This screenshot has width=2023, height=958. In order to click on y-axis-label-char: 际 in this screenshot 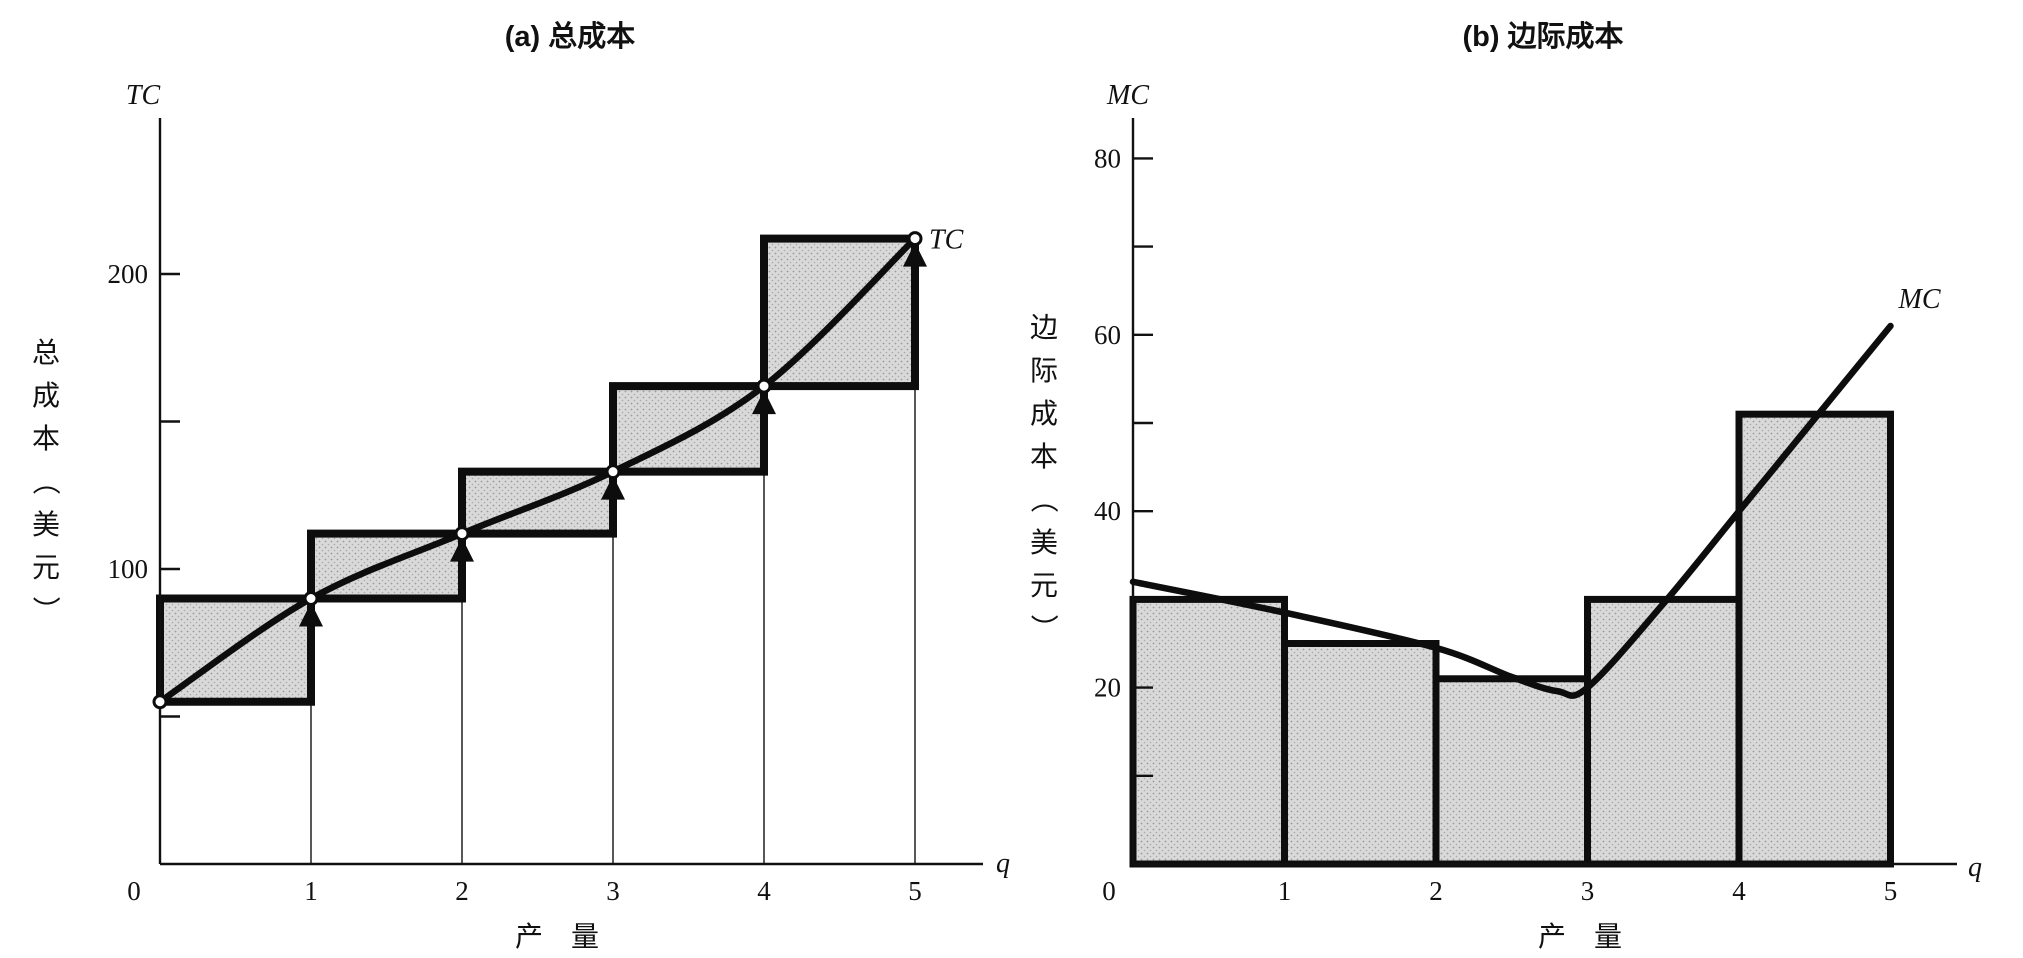, I will do `click(1044, 370)`.